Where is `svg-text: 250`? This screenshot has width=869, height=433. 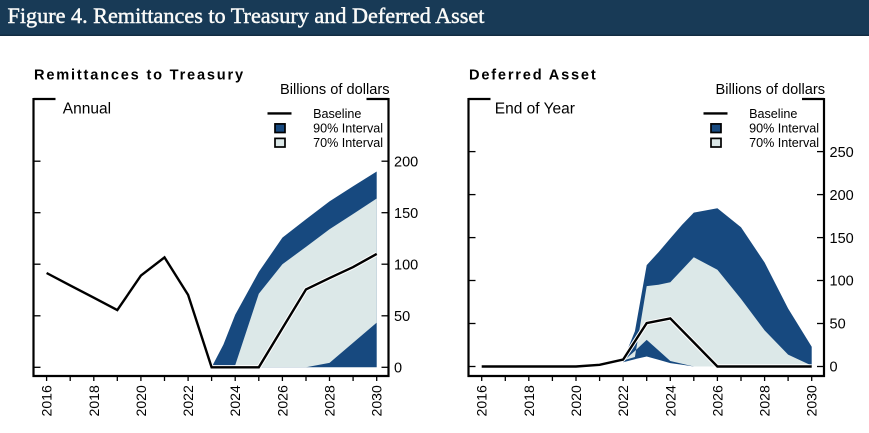 svg-text: 250 is located at coordinates (842, 153).